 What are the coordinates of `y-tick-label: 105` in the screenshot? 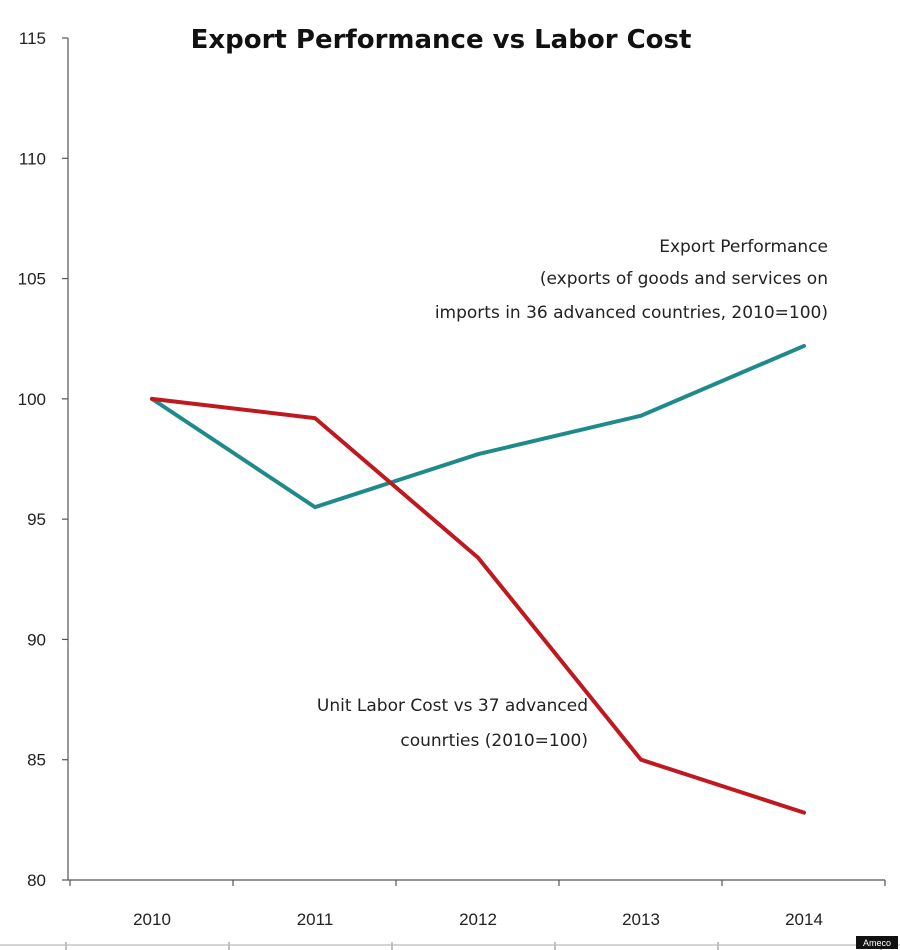 It's located at (32, 279).